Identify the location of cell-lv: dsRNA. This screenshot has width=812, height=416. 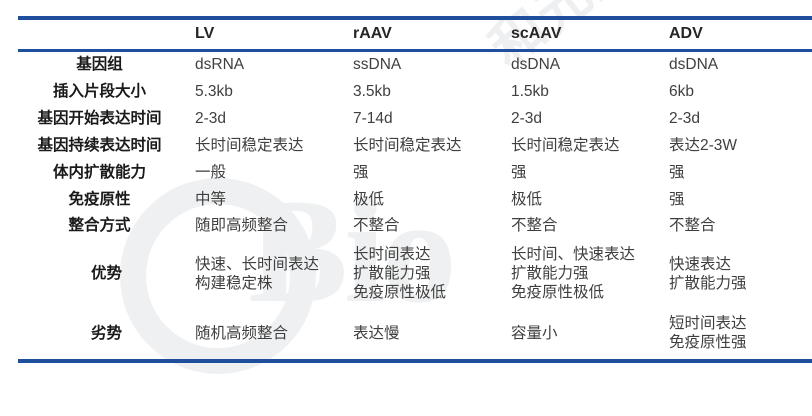
(274, 65).